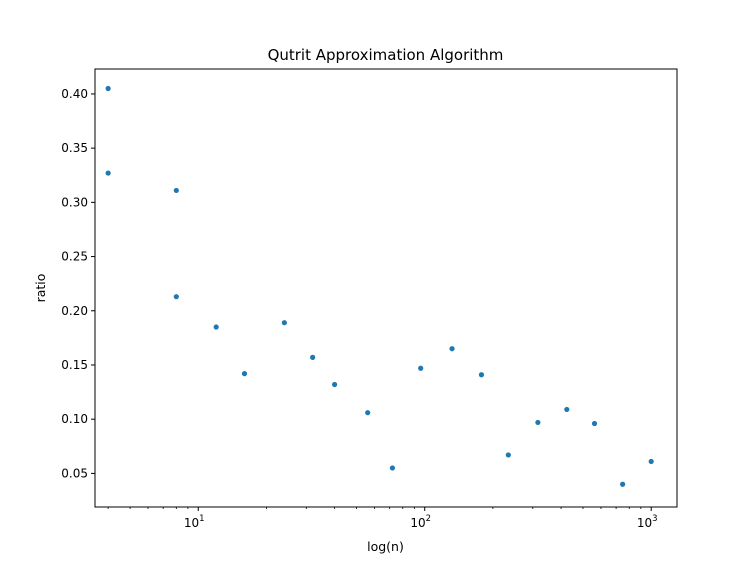  Describe the element at coordinates (428, 519) in the screenshot. I see `x-tick-exponent: 2` at that location.